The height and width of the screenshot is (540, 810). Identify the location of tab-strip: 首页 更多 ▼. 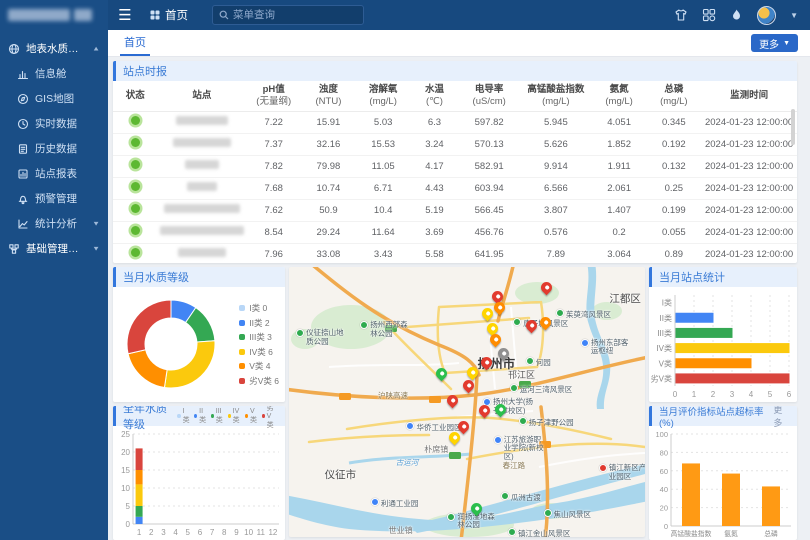
(459, 43).